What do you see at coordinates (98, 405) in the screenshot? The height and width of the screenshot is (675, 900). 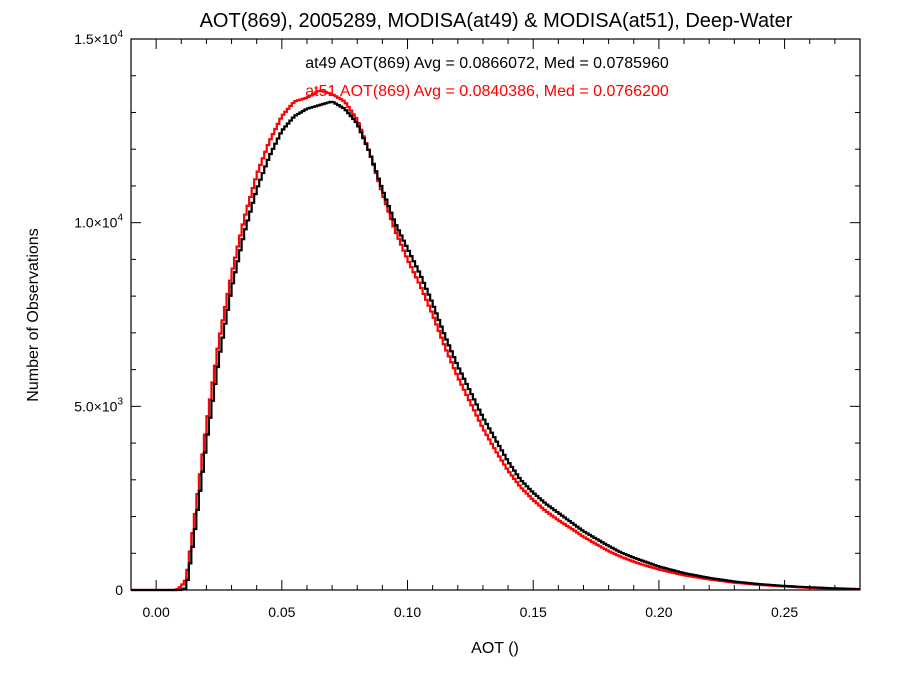 I see `y-tick-label: 5.0×10³` at bounding box center [98, 405].